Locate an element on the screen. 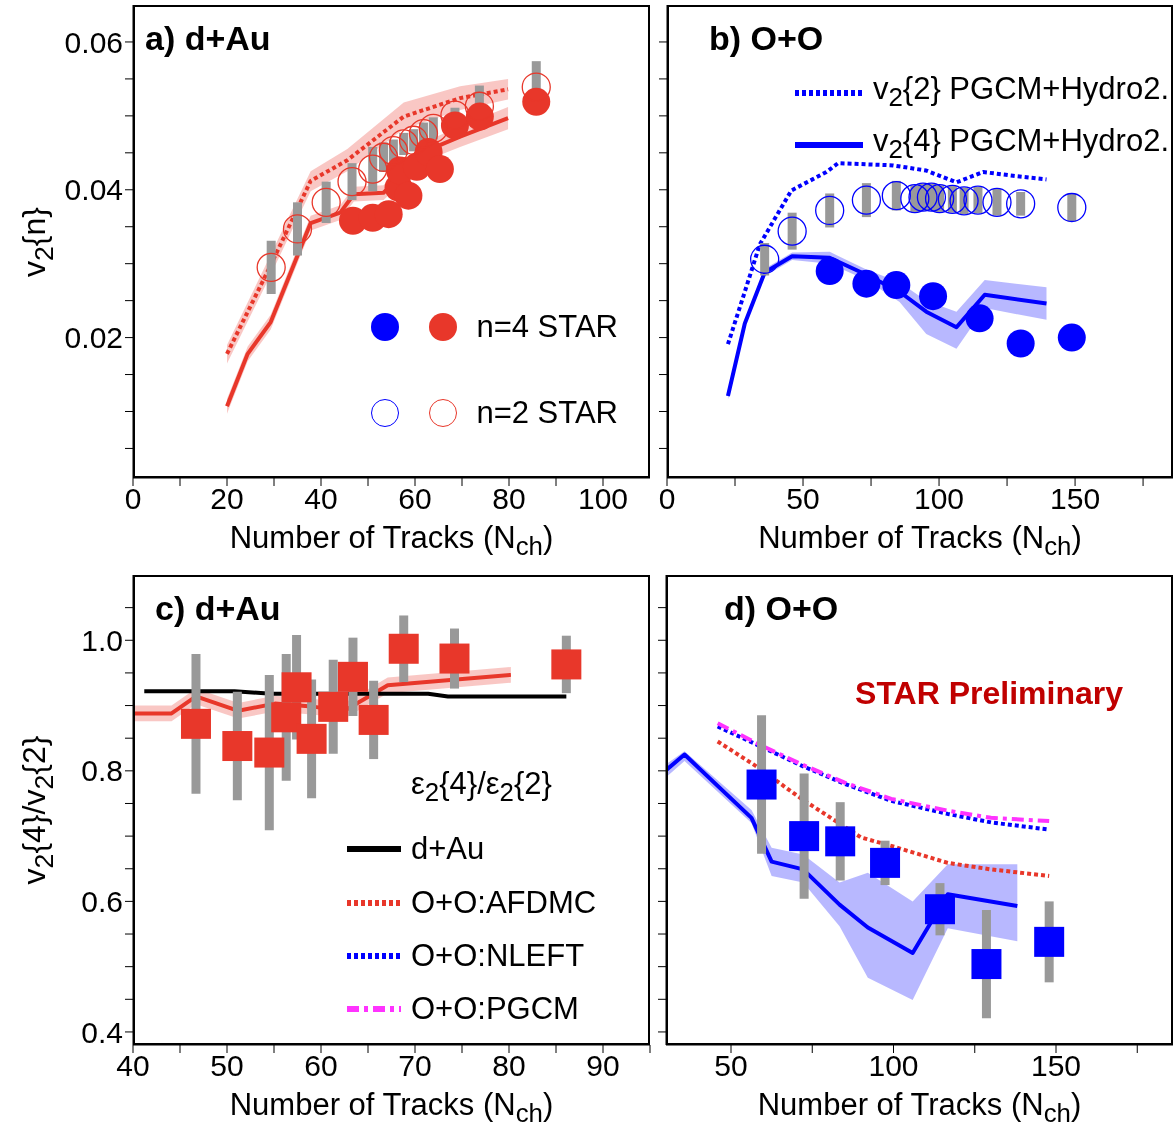  legend-label: O+O:PGCM is located at coordinates (495, 1009).